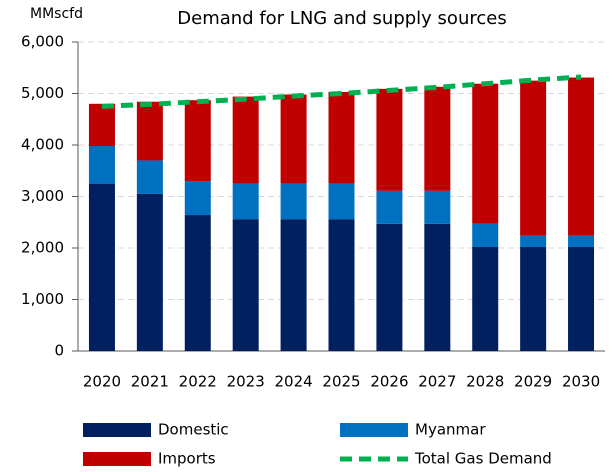  What do you see at coordinates (198, 382) in the screenshot?
I see `x-tick-label: 2022` at bounding box center [198, 382].